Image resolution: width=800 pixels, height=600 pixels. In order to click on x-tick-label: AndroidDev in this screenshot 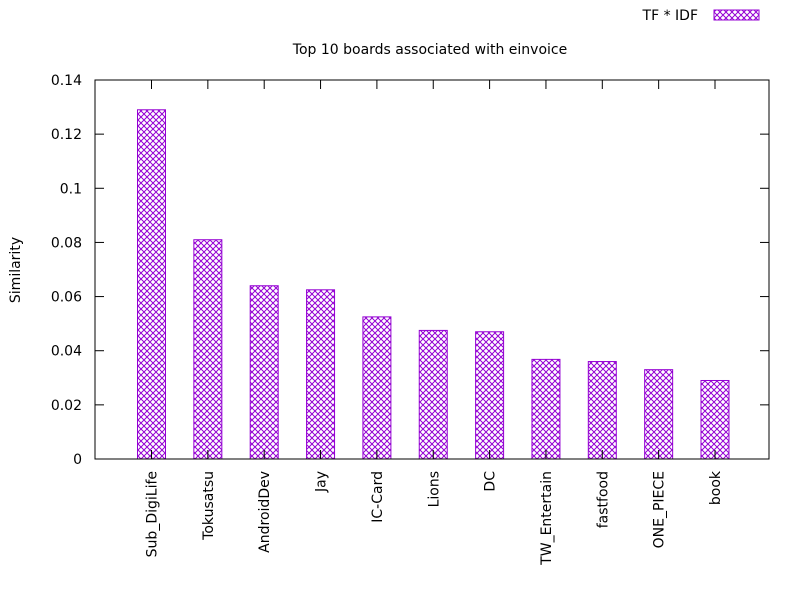, I will do `click(265, 512)`.